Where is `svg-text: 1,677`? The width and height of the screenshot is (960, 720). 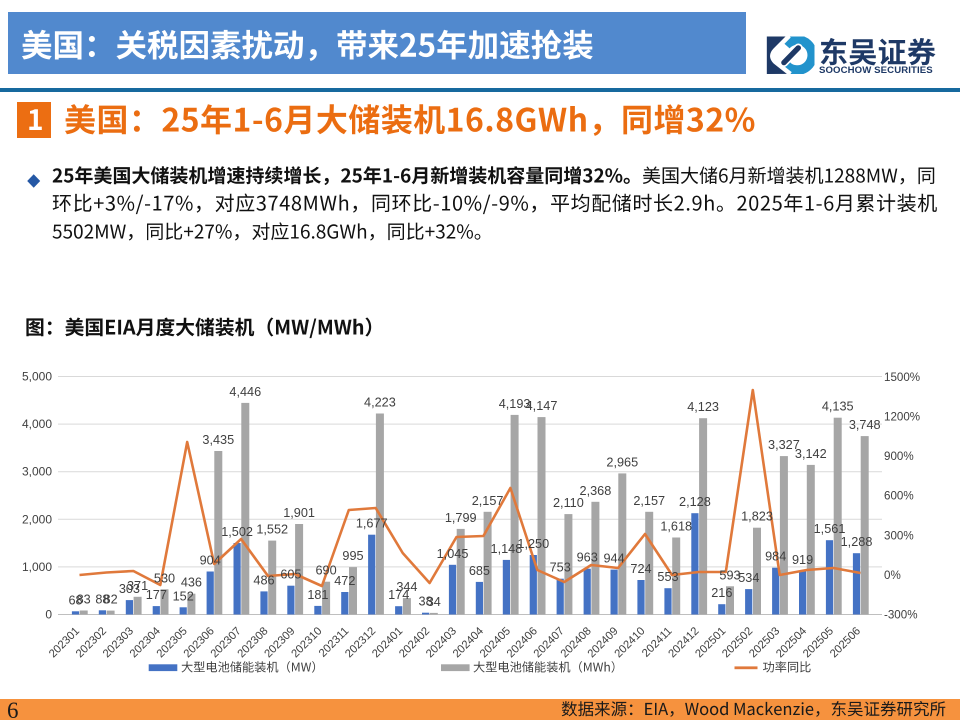 svg-text: 1,677 is located at coordinates (372, 524).